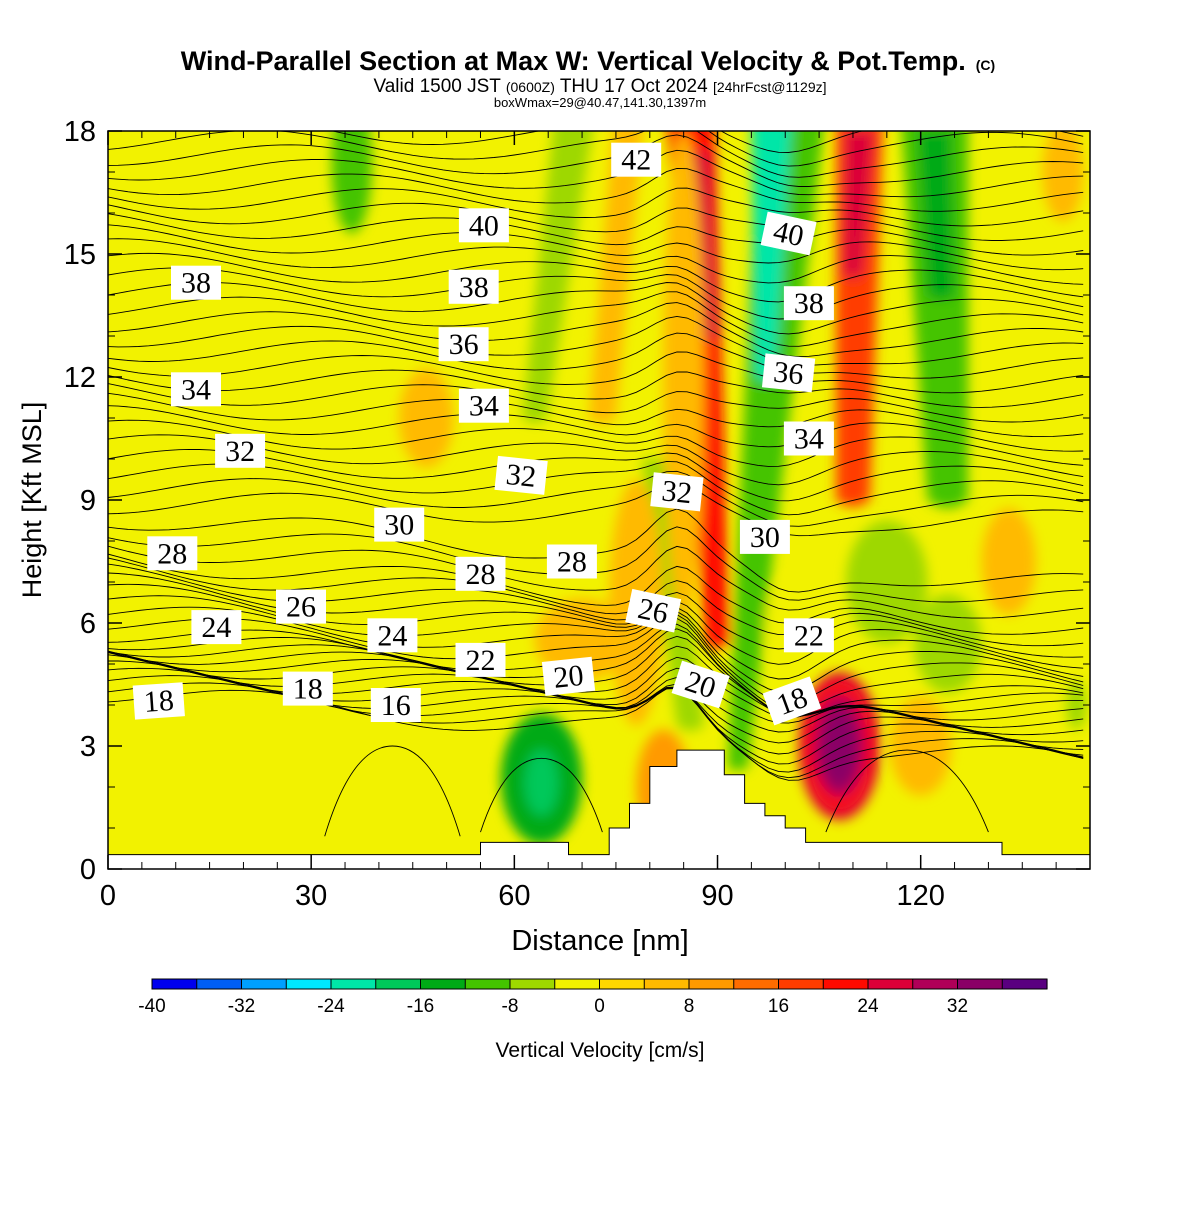 The height and width of the screenshot is (1205, 1200). I want to click on colorbar-tick-label: 0, so click(599, 1006).